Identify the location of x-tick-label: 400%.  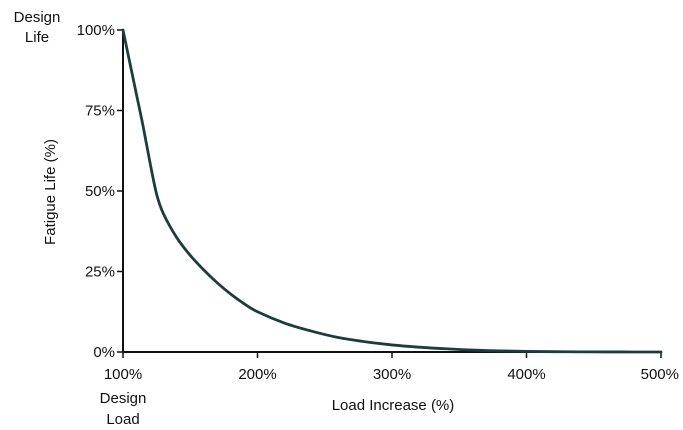
(526, 374).